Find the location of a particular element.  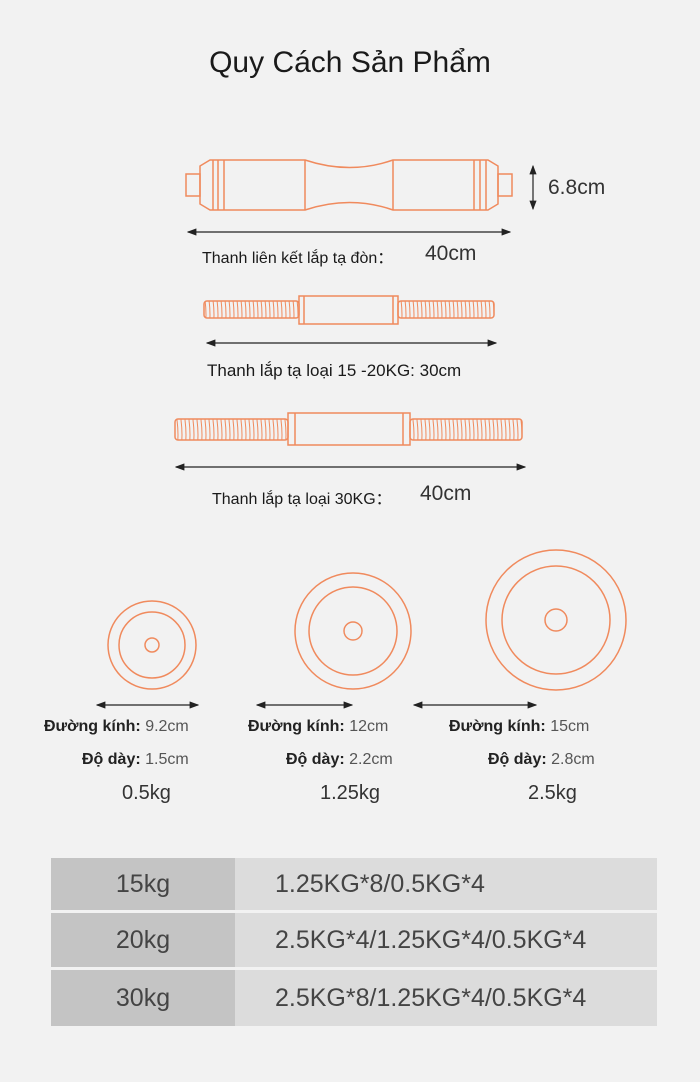

plate-diameter: Đường kính: 12cm is located at coordinates (318, 726).